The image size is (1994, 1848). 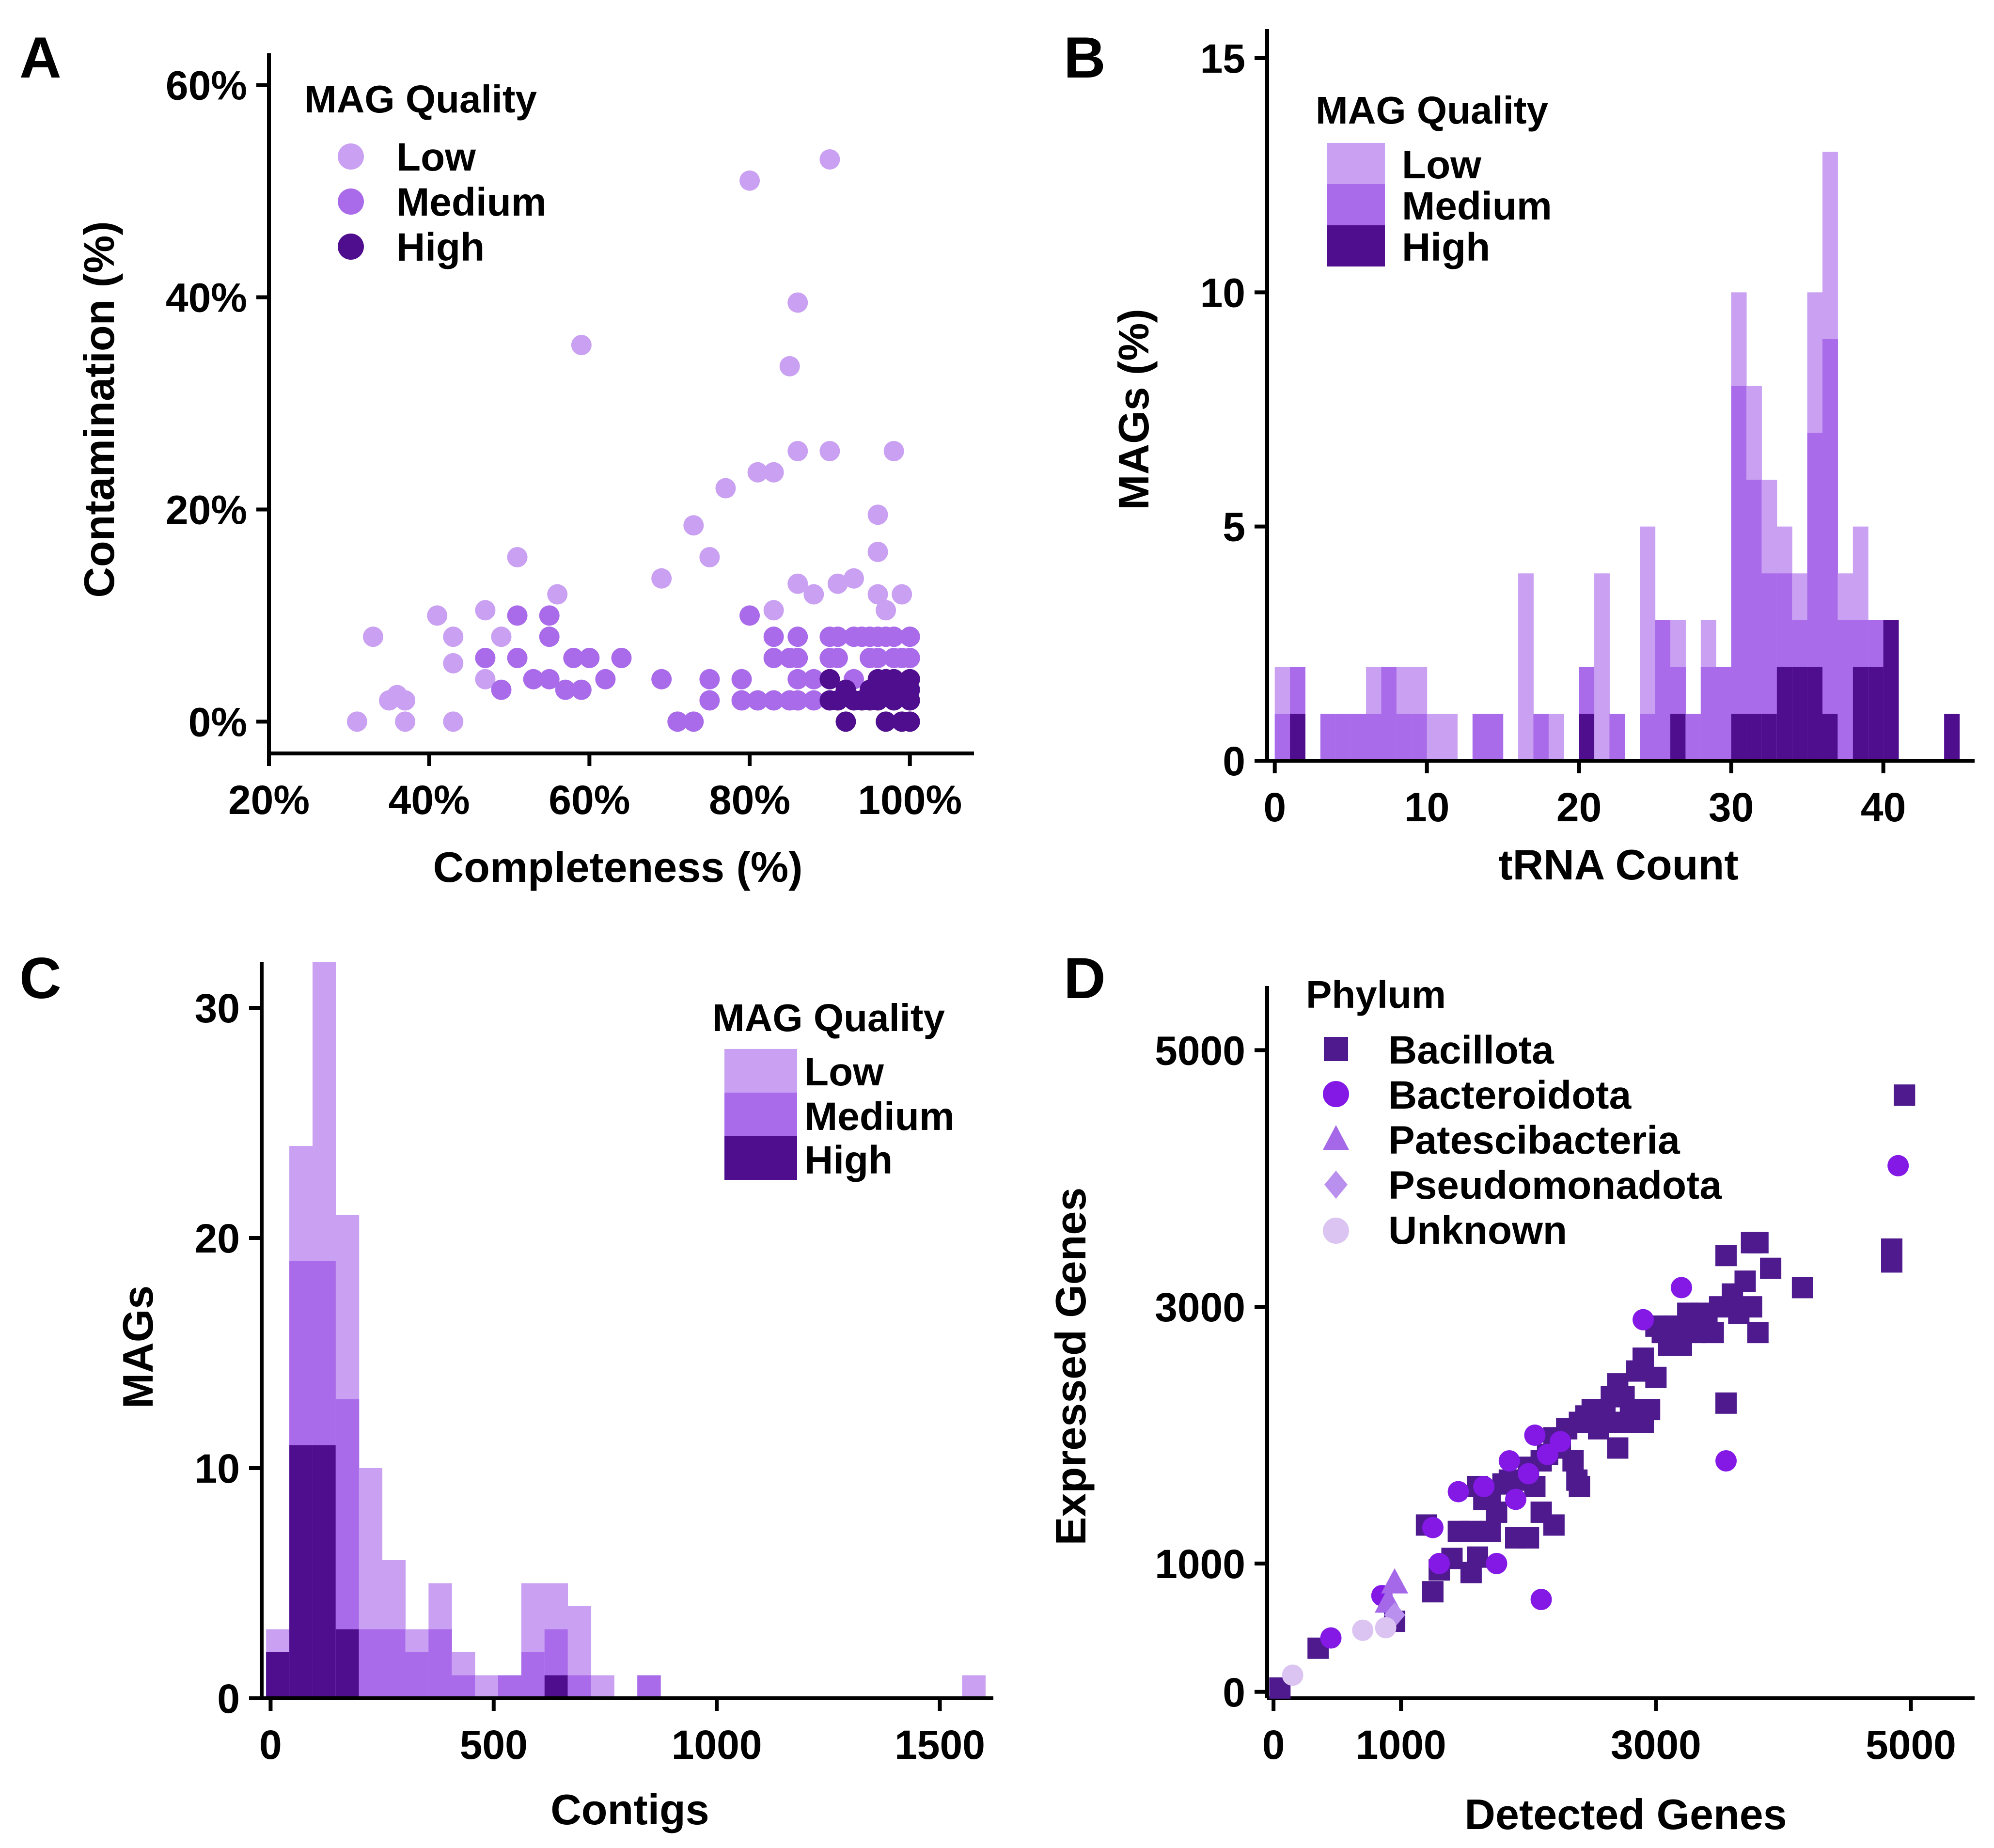 What do you see at coordinates (1336, 1094) in the screenshot?
I see `panel-d-legend-bacteroidota-swatch` at bounding box center [1336, 1094].